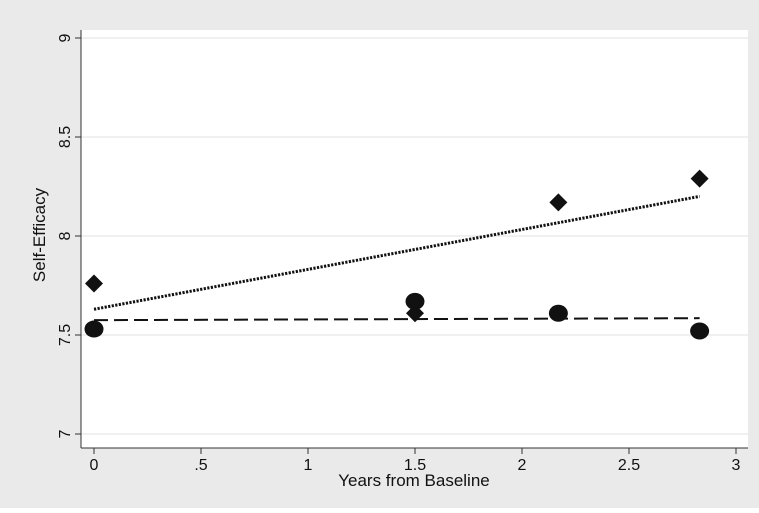 The height and width of the screenshot is (513, 759). What do you see at coordinates (65, 37) in the screenshot?
I see `y-tick-label: 9` at bounding box center [65, 37].